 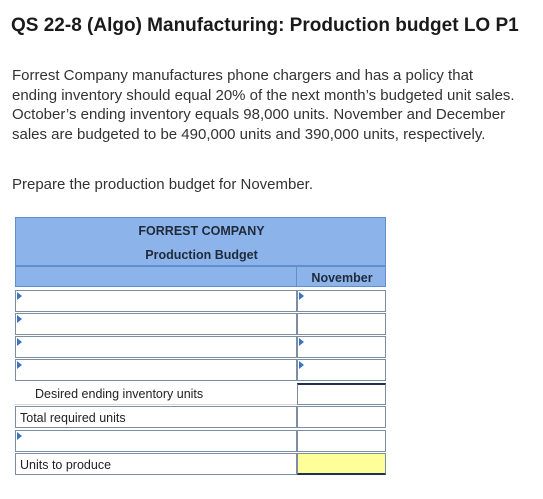 What do you see at coordinates (156, 464) in the screenshot?
I see `row-label: Units to produce` at bounding box center [156, 464].